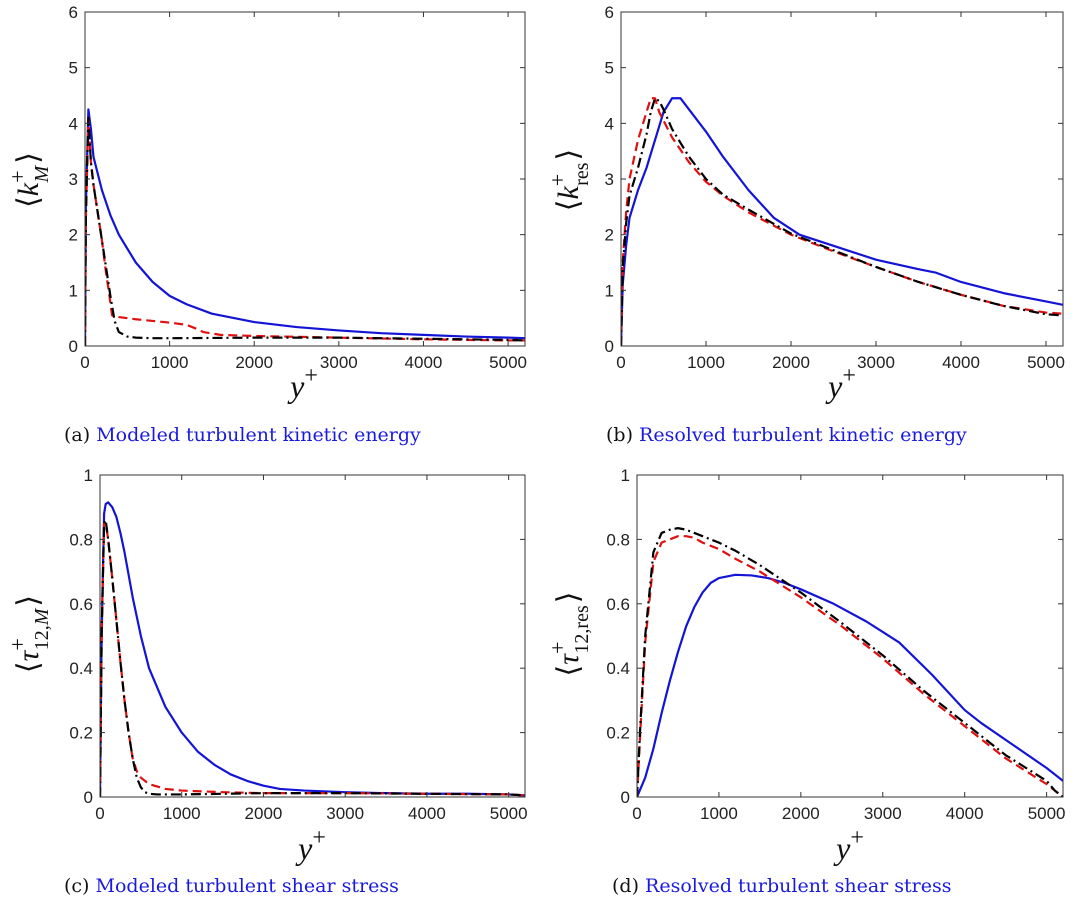 Image resolution: width=1072 pixels, height=912 pixels. I want to click on y-axis-label: ⟨k+M⟩, so click(29, 180).